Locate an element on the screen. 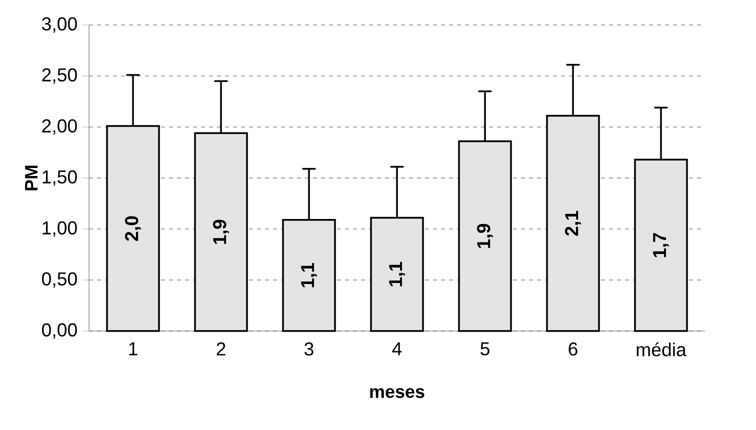  y-axis-title: PM is located at coordinates (31, 178).